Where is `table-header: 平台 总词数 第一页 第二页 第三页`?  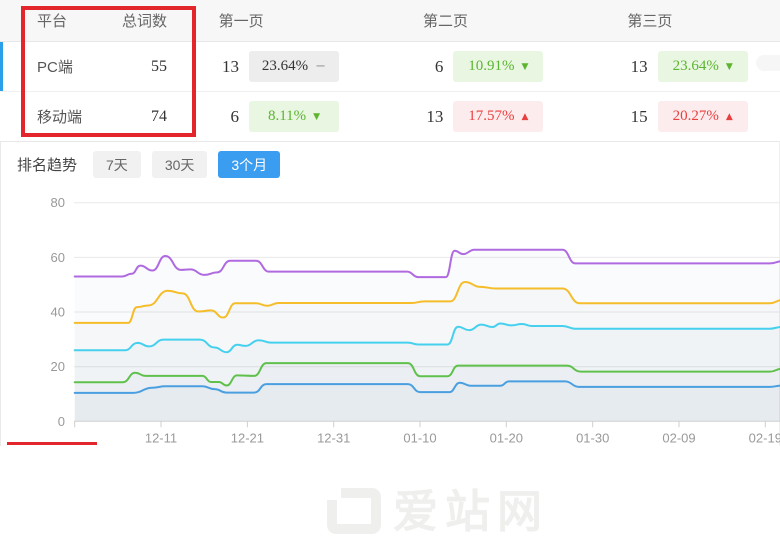 table-header: 平台 总词数 第一页 第二页 第三页 is located at coordinates (390, 21).